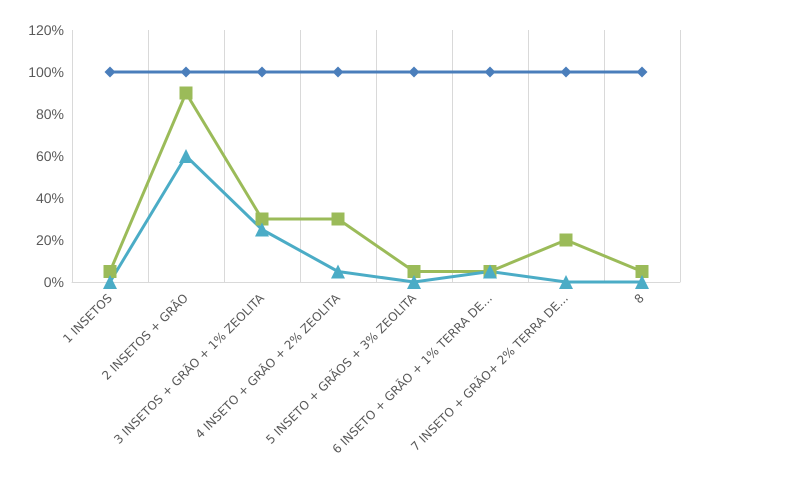 This screenshot has width=794, height=493. I want to click on y-tick-label: 60%, so click(50, 156).